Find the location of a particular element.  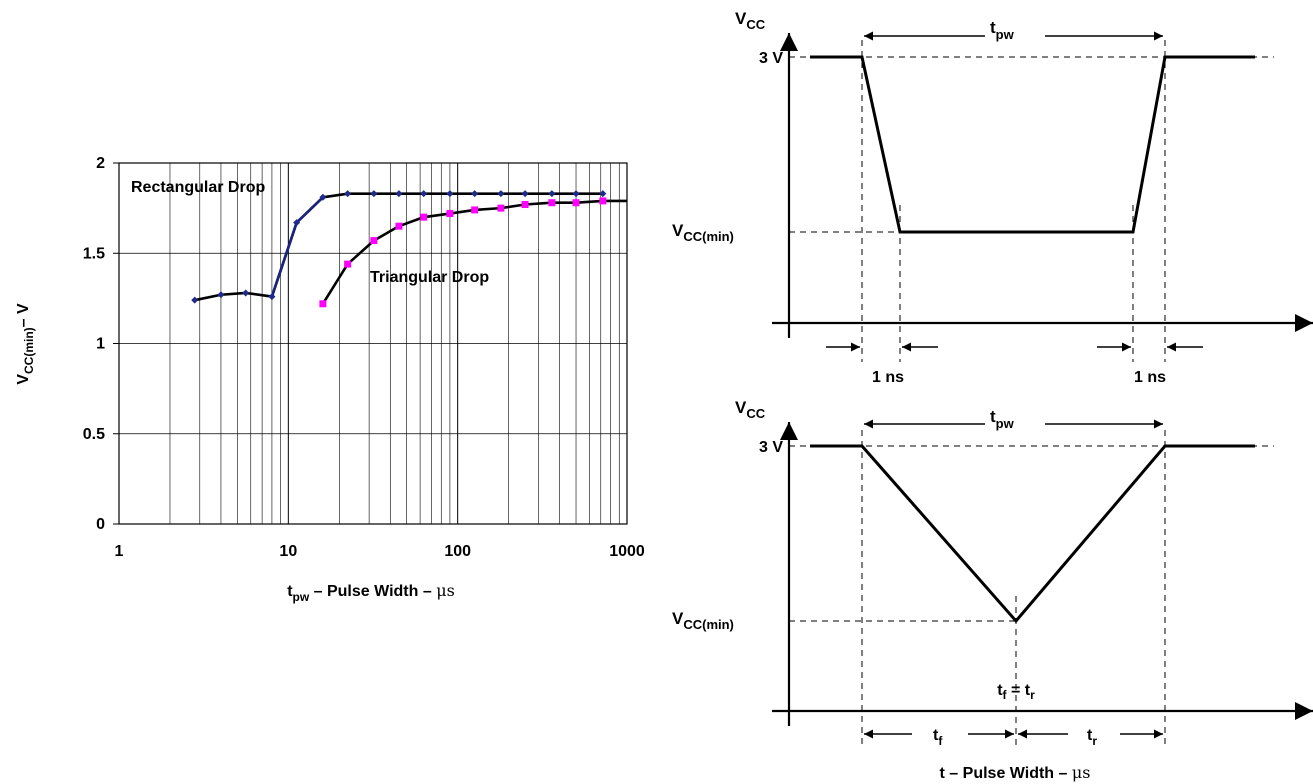

x-tick-label: 10 is located at coordinates (288, 551).